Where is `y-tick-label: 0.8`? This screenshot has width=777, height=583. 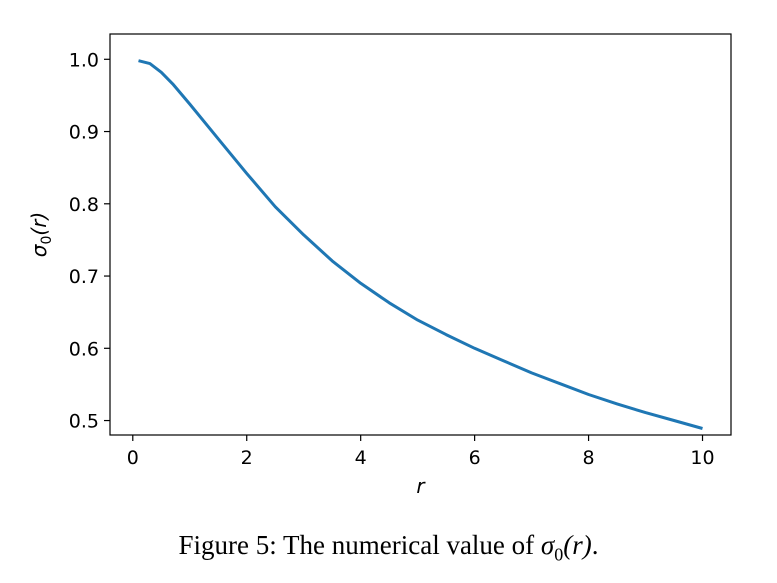
y-tick-label: 0.8 is located at coordinates (84, 205).